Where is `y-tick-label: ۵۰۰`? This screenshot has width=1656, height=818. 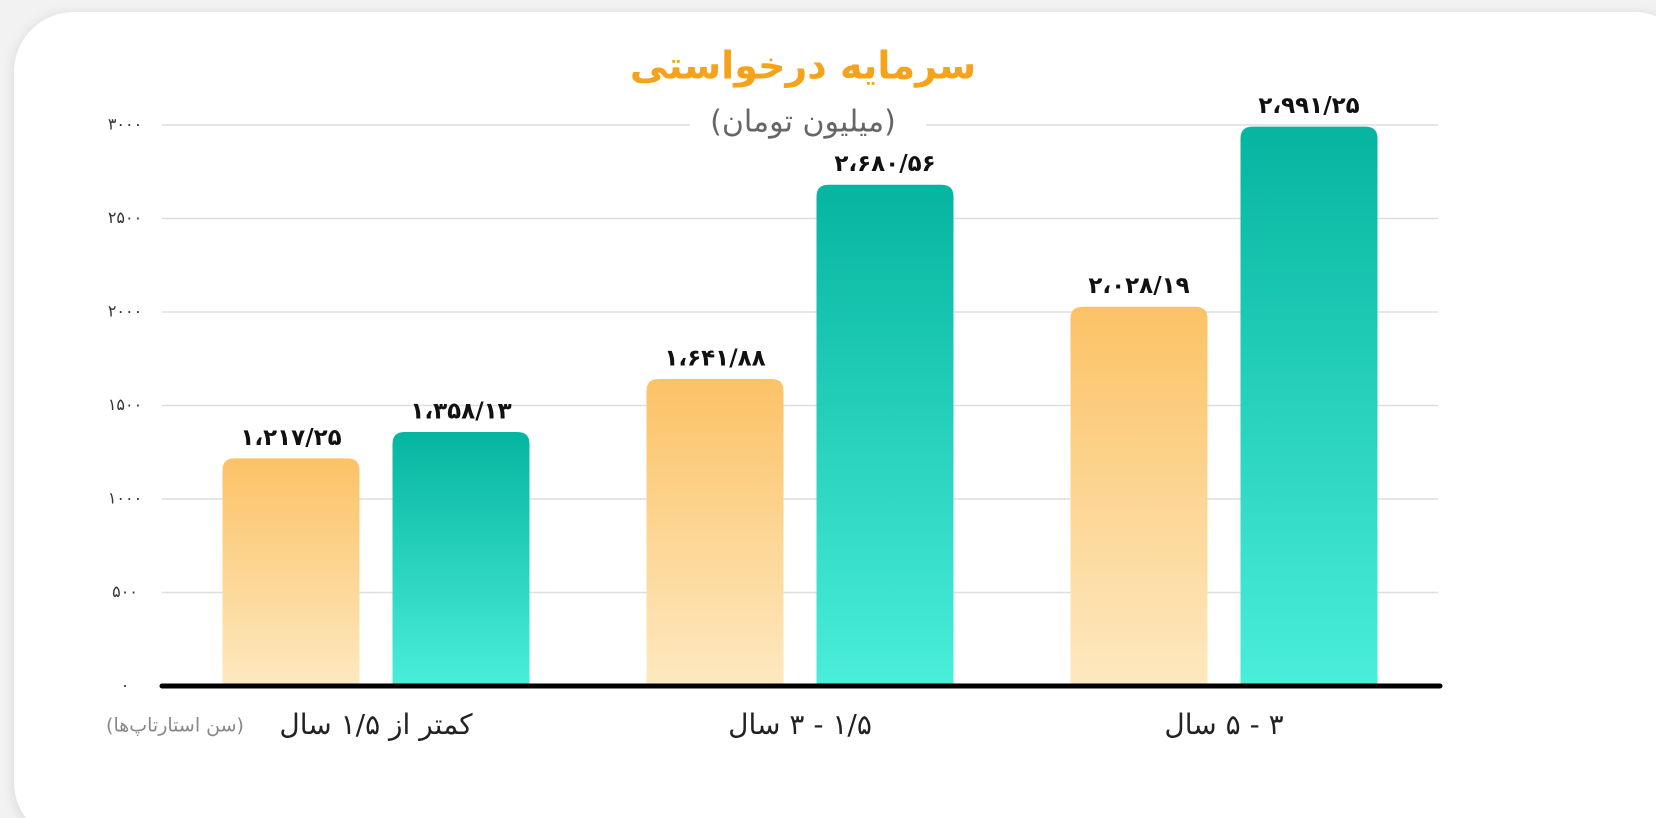
y-tick-label: ۵۰۰ is located at coordinates (125, 591).